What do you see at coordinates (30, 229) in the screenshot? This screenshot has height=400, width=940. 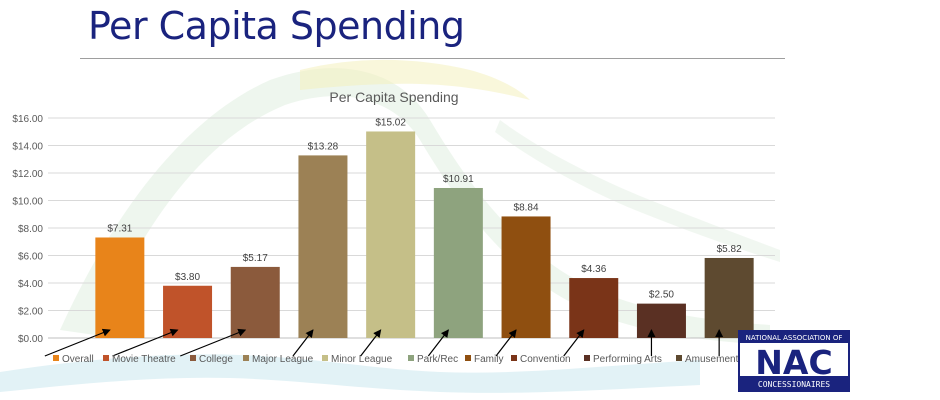 I see `y-tick-label: $8.00` at bounding box center [30, 229].